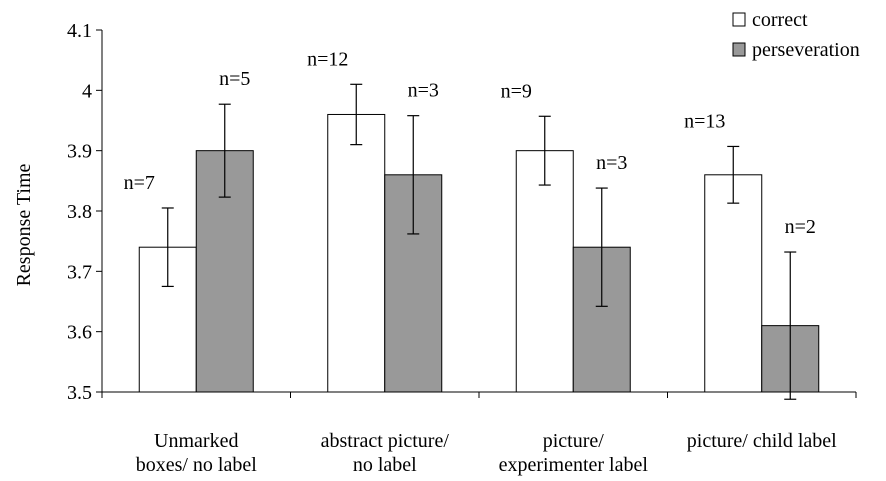 The height and width of the screenshot is (481, 886). What do you see at coordinates (479, 394) in the screenshot?
I see `x-axis` at bounding box center [479, 394].